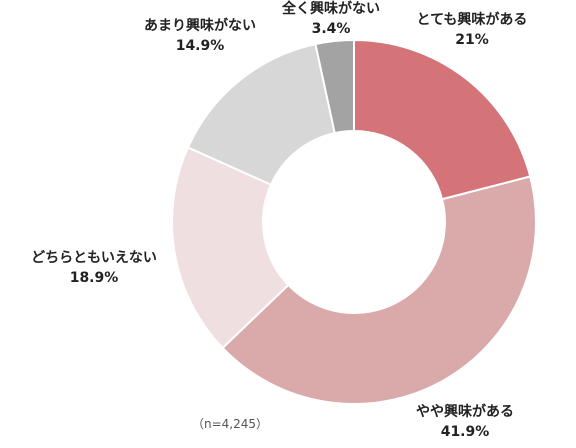  Describe the element at coordinates (94, 278) in the screenshot. I see `slice-value-2: 18.9%` at that location.